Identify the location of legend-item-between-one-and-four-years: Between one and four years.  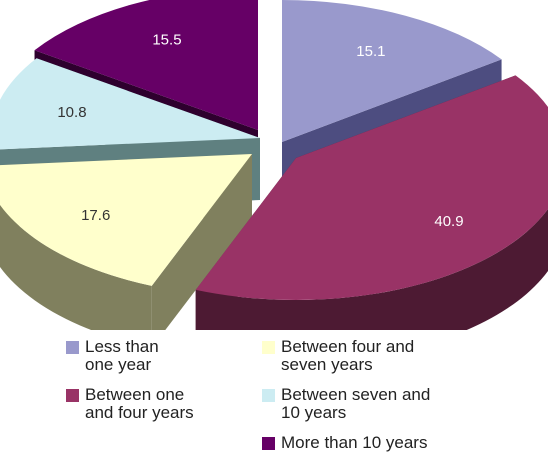
(130, 404).